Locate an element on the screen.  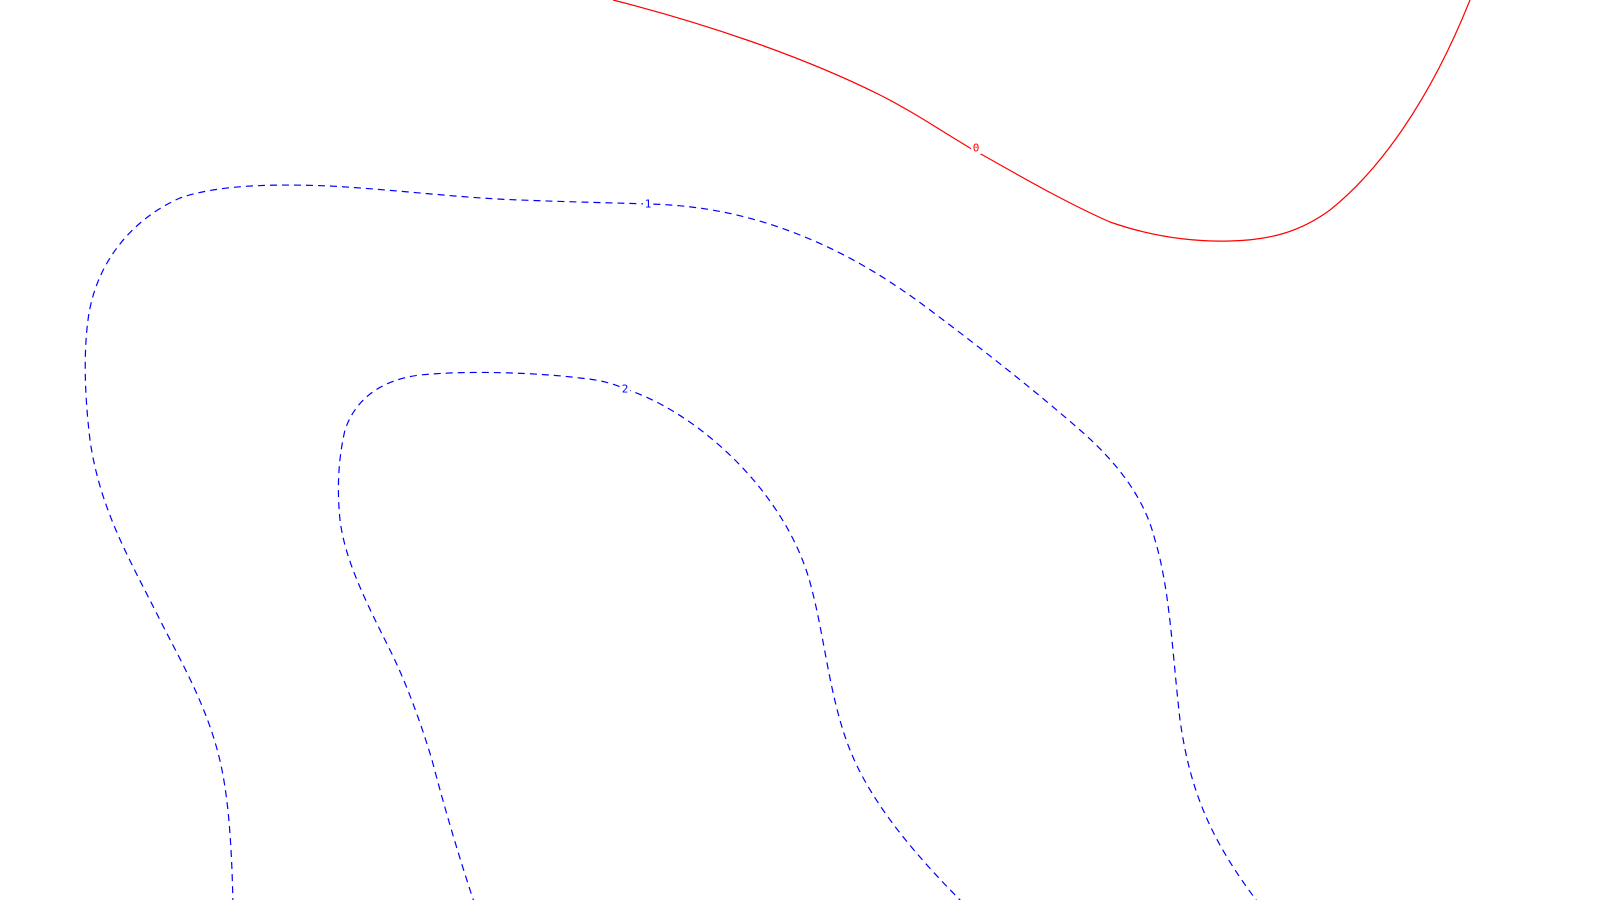
contour-label-1: 1 is located at coordinates (648, 204).